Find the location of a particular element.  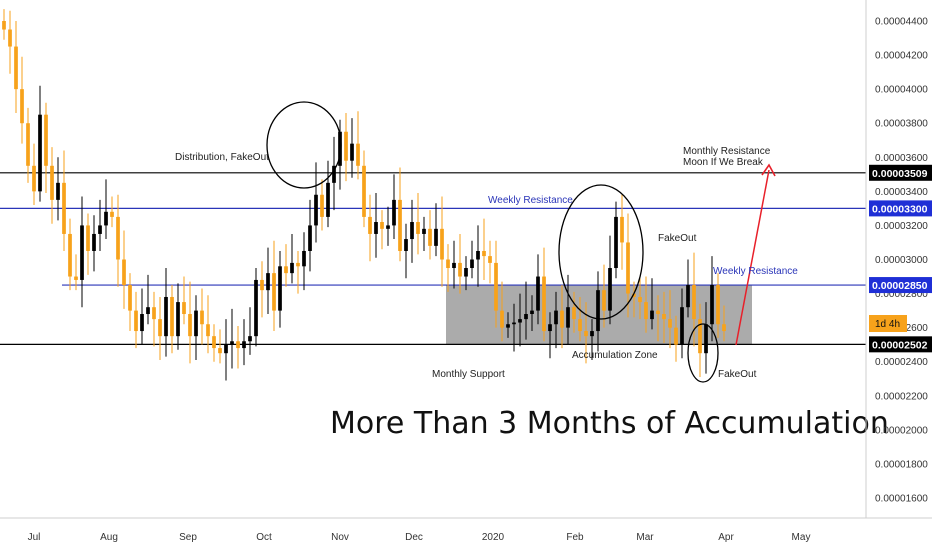

y-tick-label: 0.00003200 is located at coordinates (901, 226).